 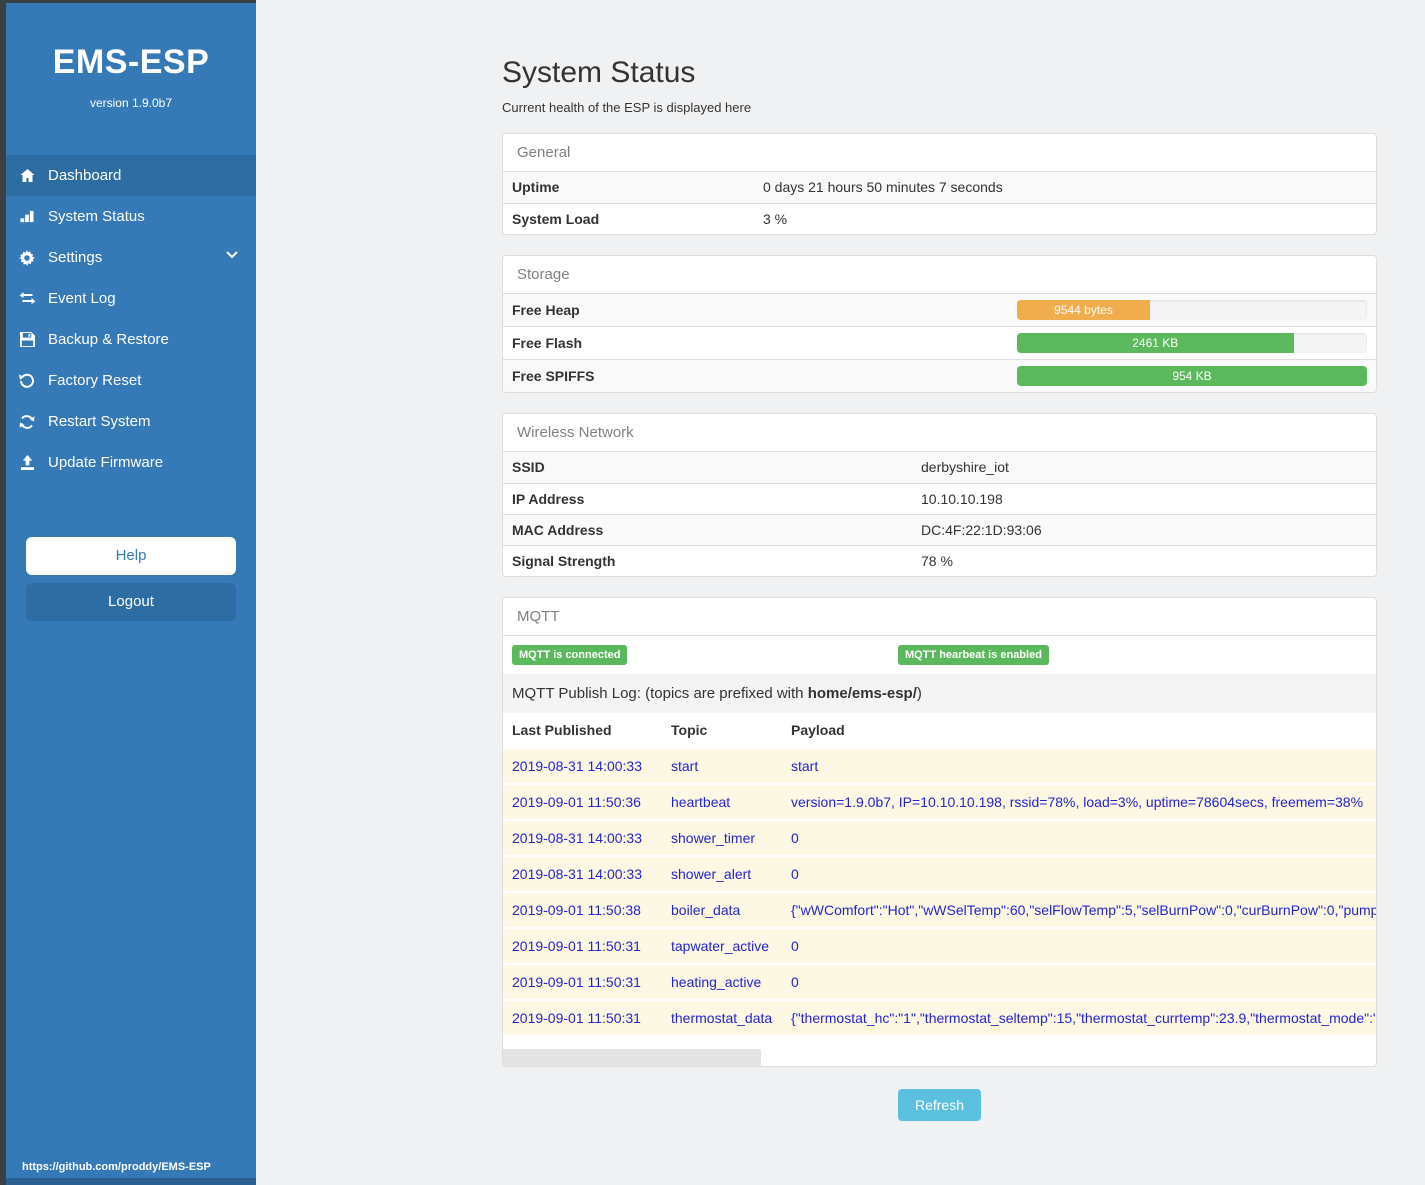 I want to click on col-topic: Topic, so click(x=722, y=731).